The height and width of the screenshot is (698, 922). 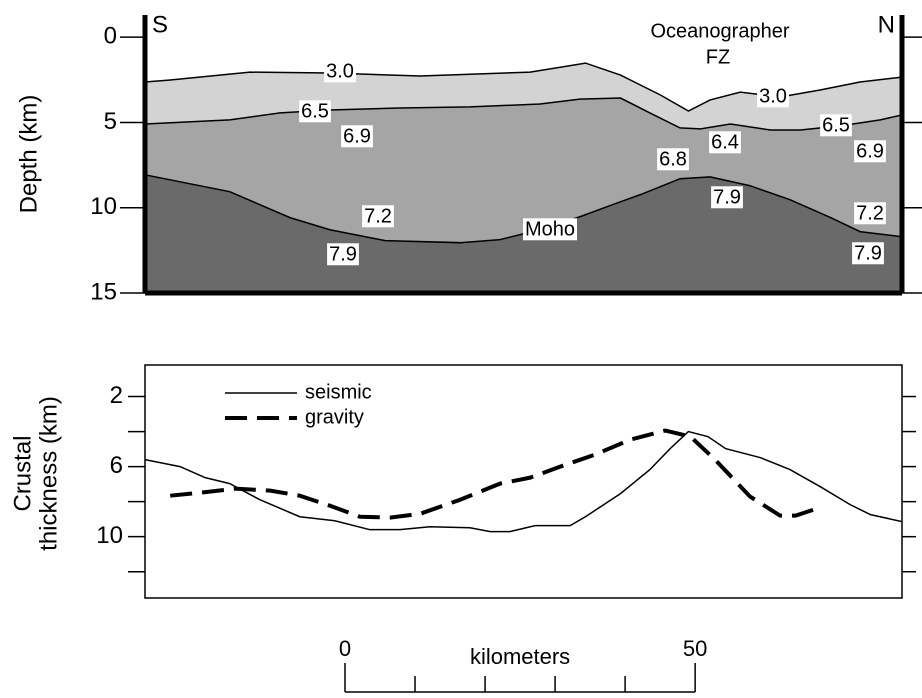 What do you see at coordinates (110, 36) in the screenshot?
I see `y-tick-label: 0` at bounding box center [110, 36].